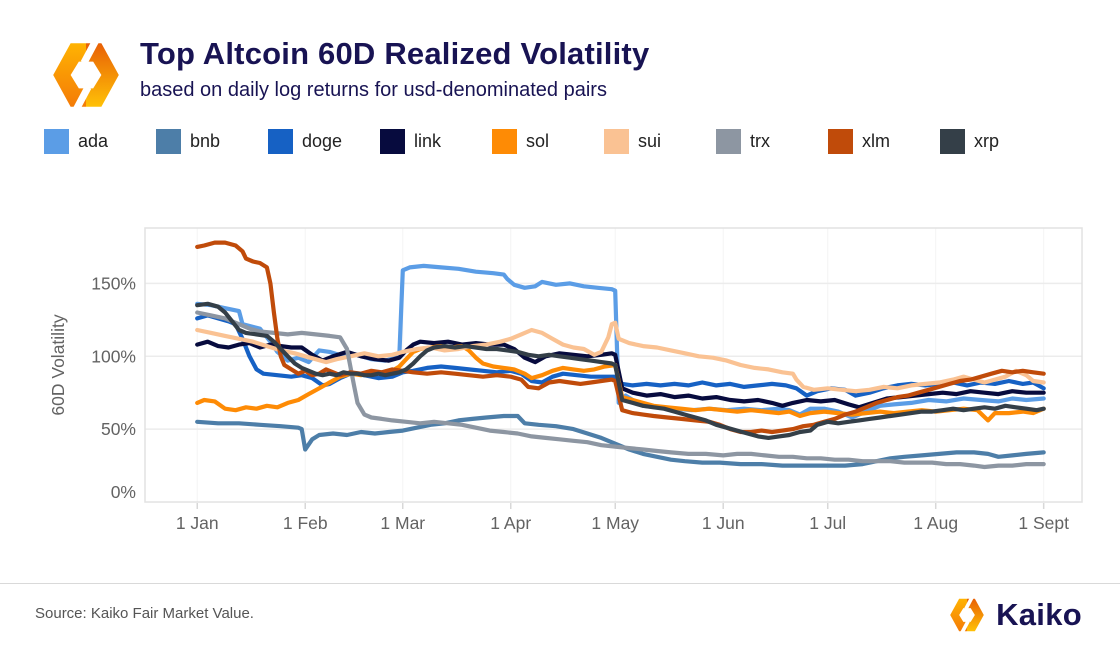  Describe the element at coordinates (876, 141) in the screenshot. I see `legend-label: xlm` at that location.